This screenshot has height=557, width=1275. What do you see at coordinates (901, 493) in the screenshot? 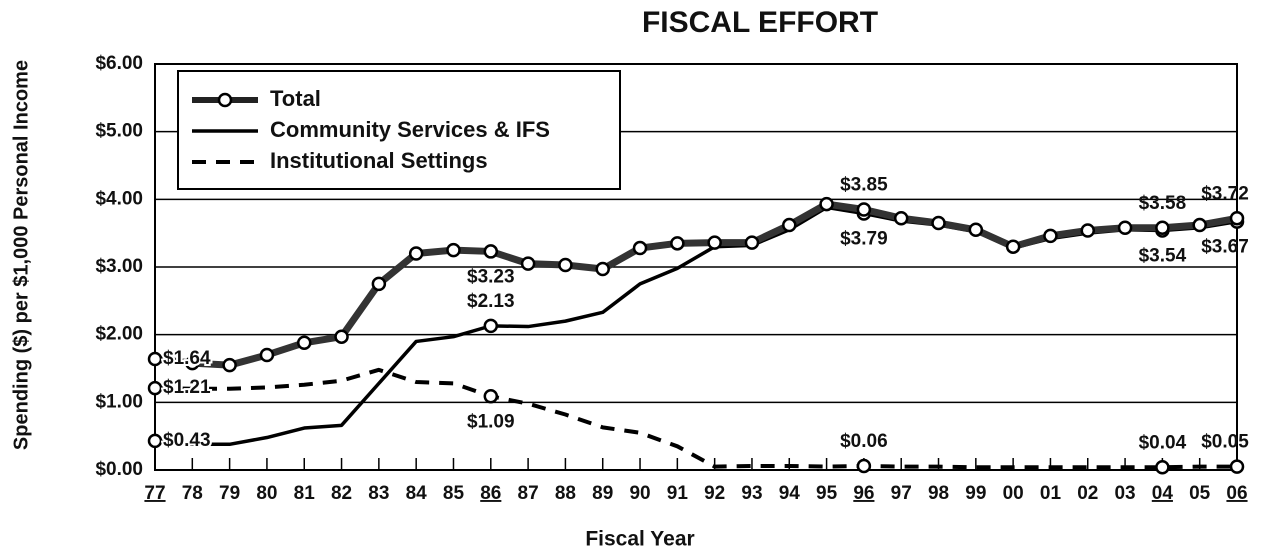
I see `x-tick-label: 97` at bounding box center [901, 493].